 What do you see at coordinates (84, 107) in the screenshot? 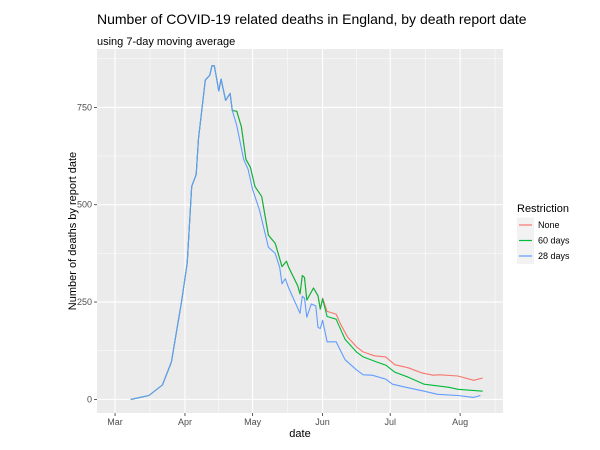
I see `y-tick-label: 750` at bounding box center [84, 107].